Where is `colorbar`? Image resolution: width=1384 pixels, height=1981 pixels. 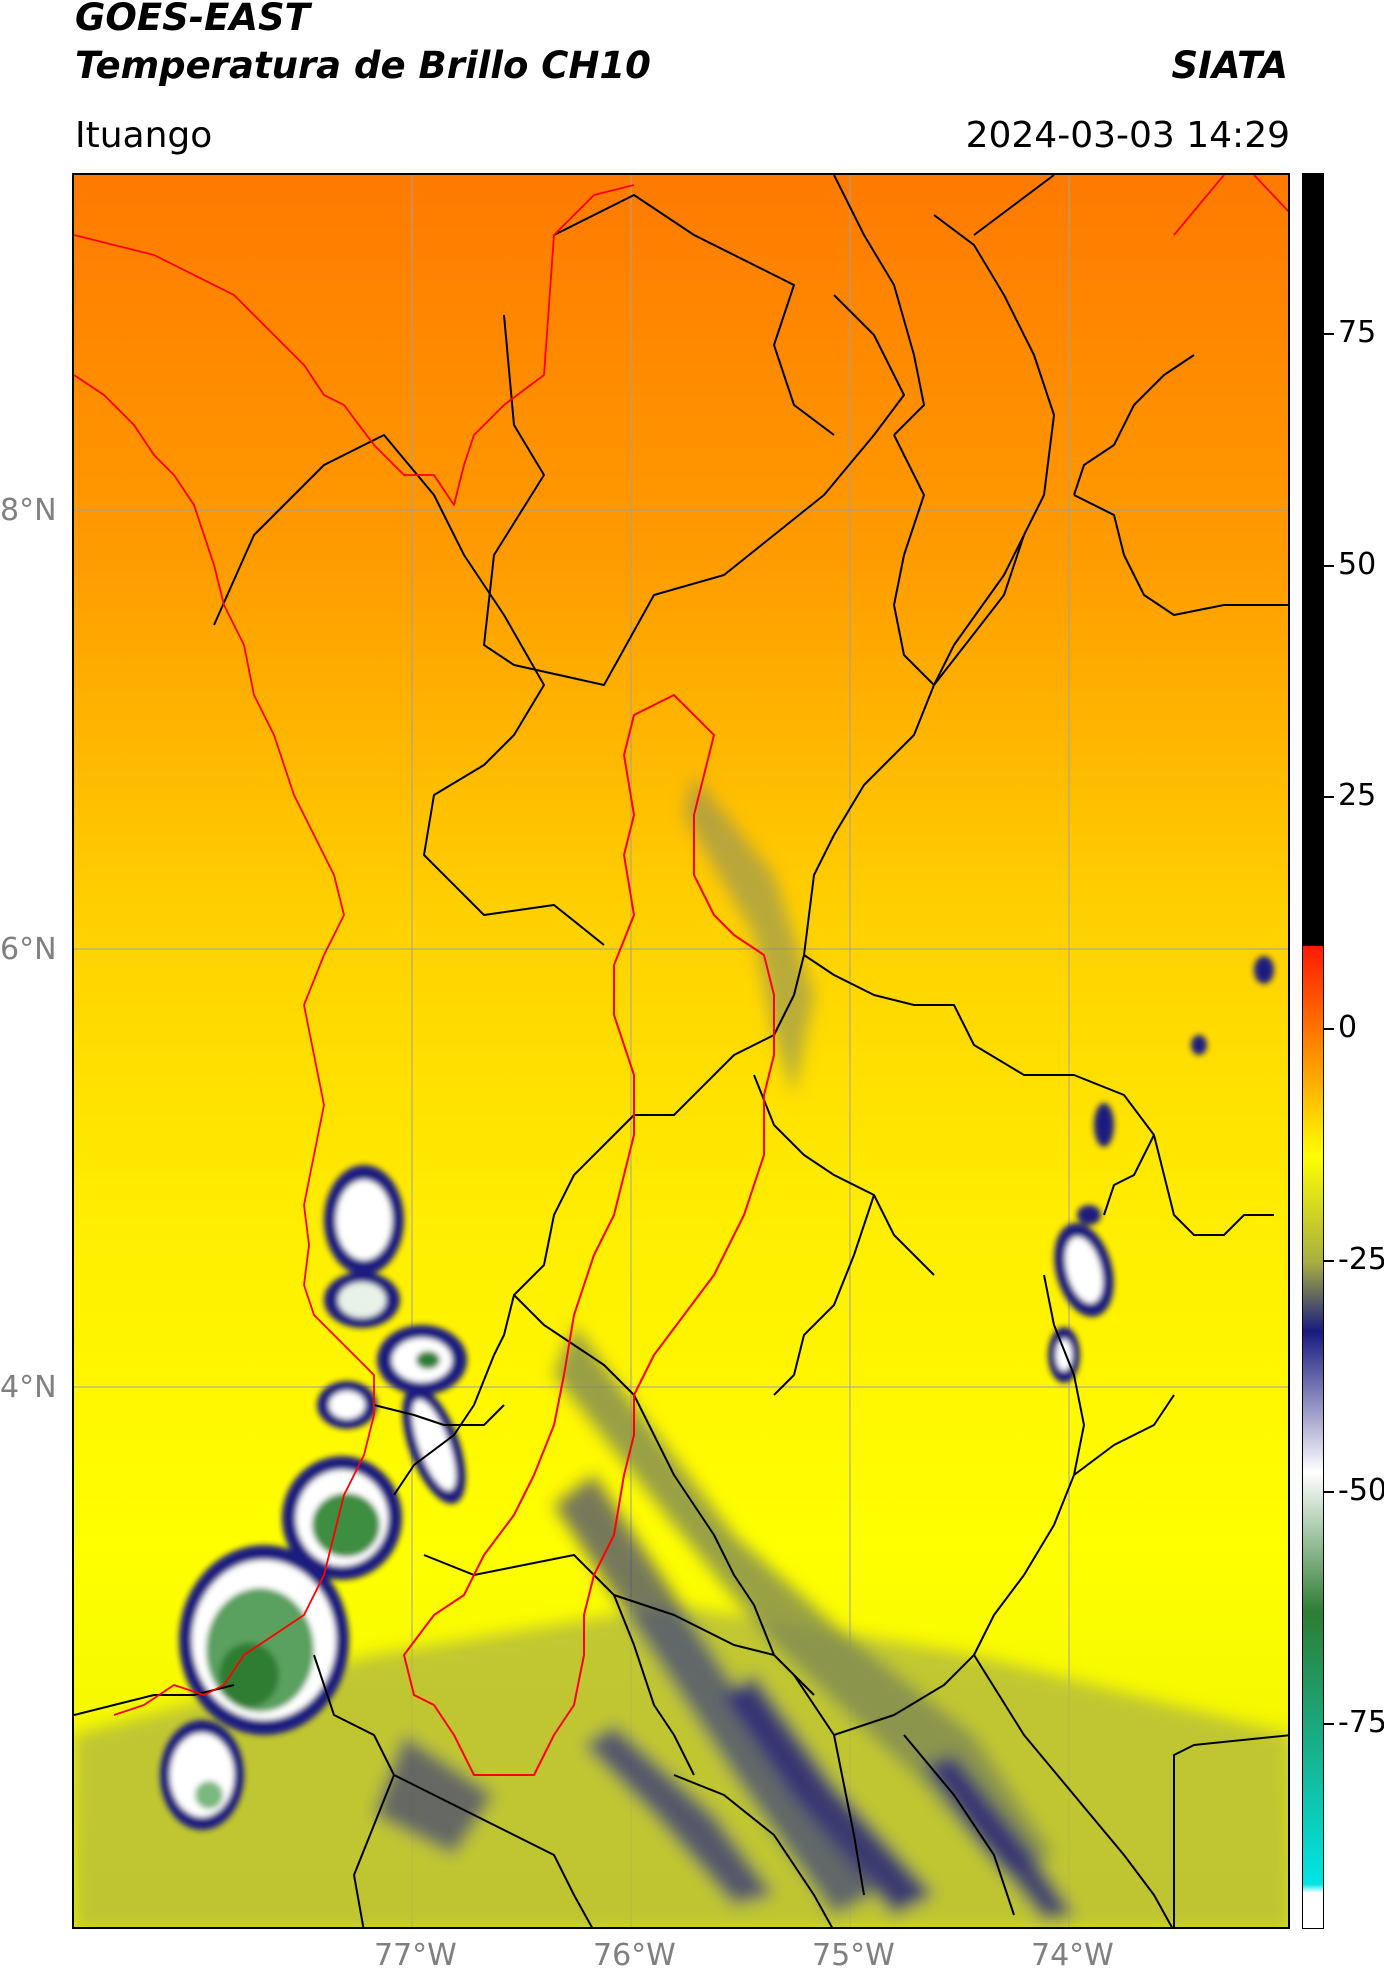
colorbar is located at coordinates (1313, 1051).